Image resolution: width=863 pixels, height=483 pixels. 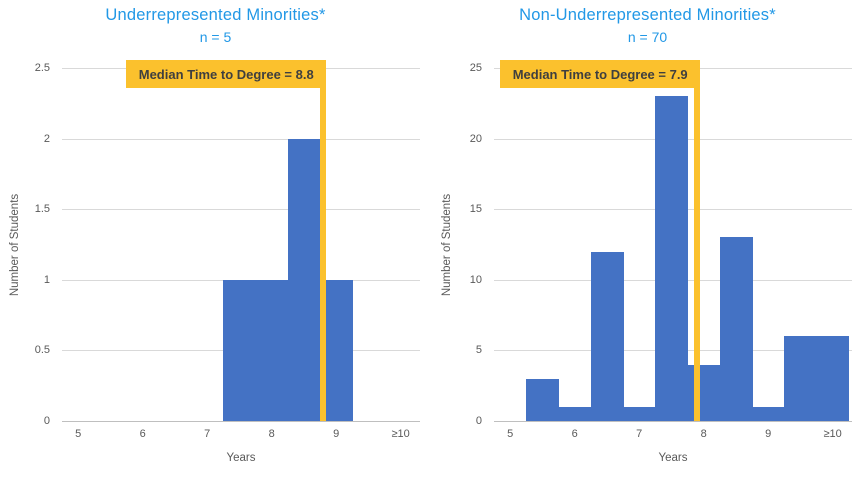 What do you see at coordinates (46, 138) in the screenshot?
I see `y-tick-label: 2` at bounding box center [46, 138].